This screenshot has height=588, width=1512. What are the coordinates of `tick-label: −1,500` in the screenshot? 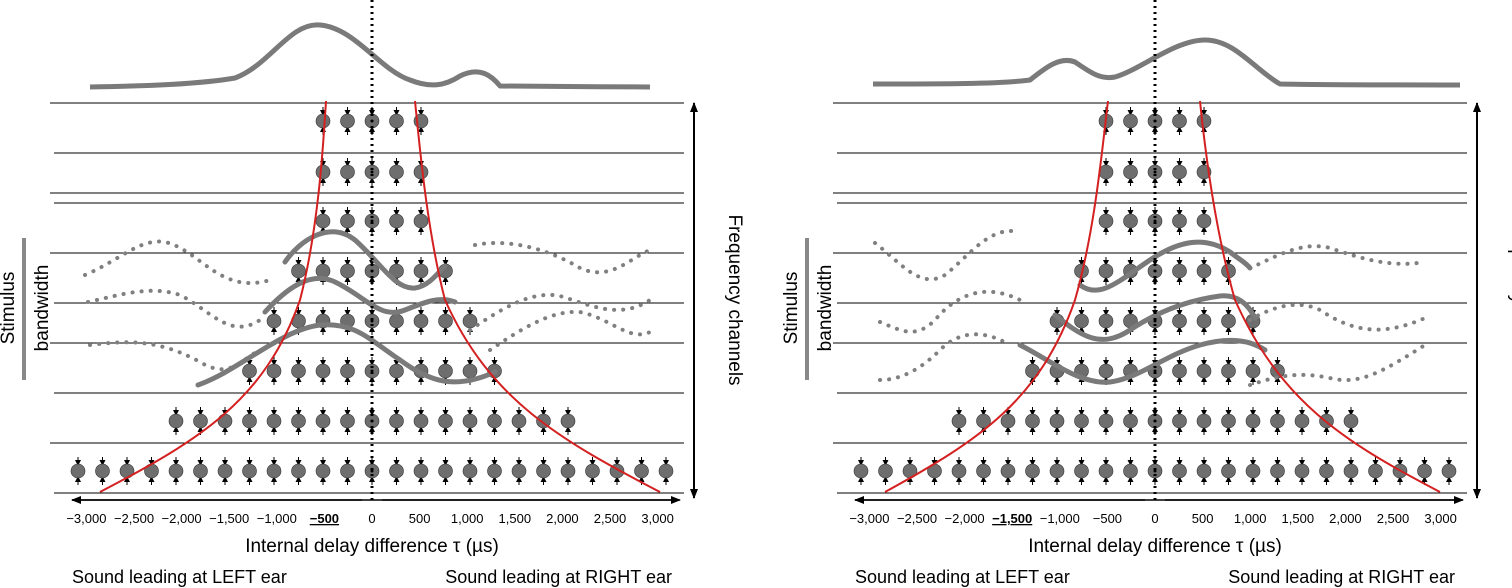 It's located at (1012, 518).